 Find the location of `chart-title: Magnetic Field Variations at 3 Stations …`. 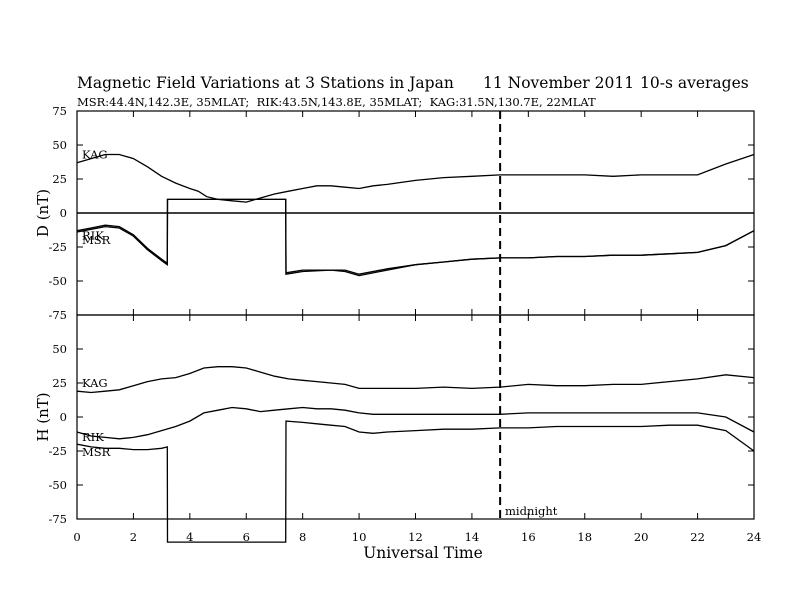

chart-title: Magnetic Field Variations at 3 Stations … is located at coordinates (265, 83).